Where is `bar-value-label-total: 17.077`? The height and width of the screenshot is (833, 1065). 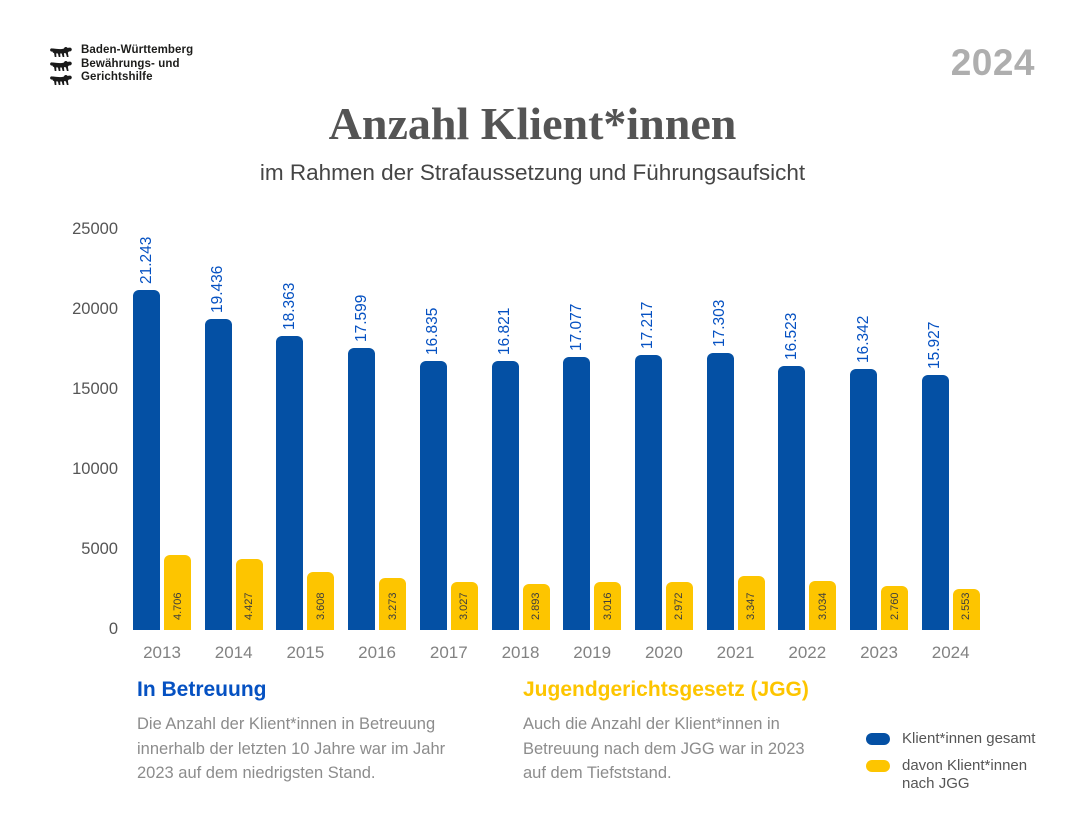
bar-value-label-total: 17.077 is located at coordinates (576, 327).